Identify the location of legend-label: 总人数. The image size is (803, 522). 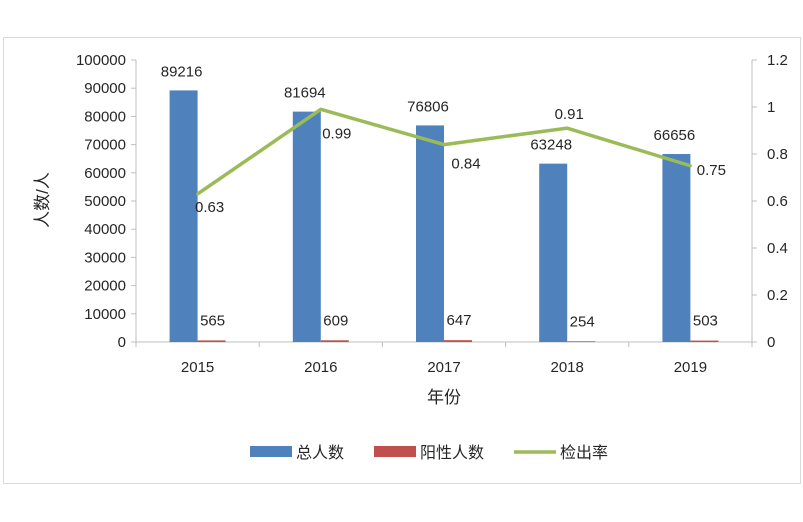
(320, 453).